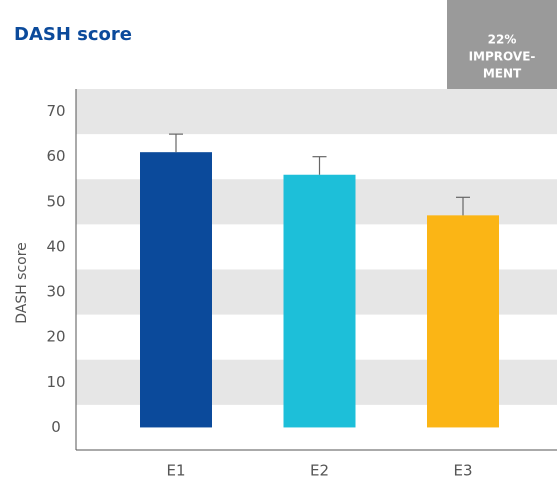 The width and height of the screenshot is (557, 483). I want to click on x-tick-label: E2, so click(319, 471).